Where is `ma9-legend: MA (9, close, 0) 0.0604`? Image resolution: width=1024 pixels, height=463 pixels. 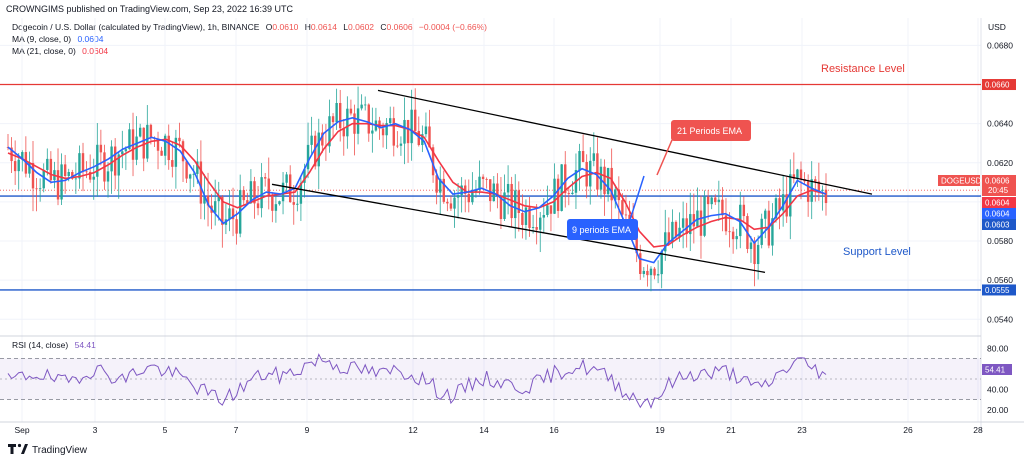 ma9-legend: MA (9, close, 0) 0.0604 is located at coordinates (58, 39).